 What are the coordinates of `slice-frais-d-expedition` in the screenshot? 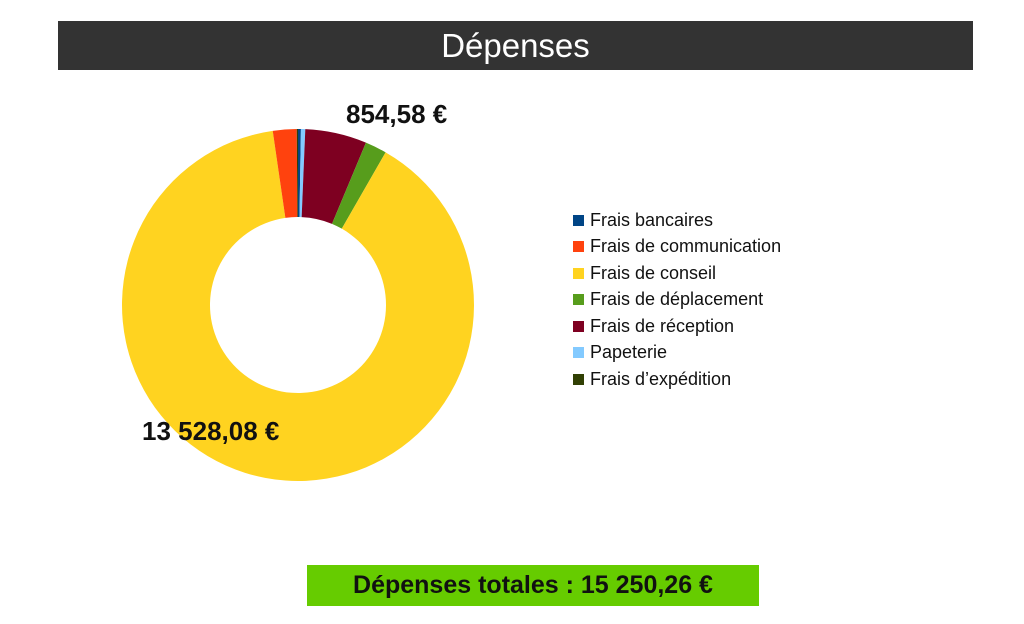 It's located at (297, 173).